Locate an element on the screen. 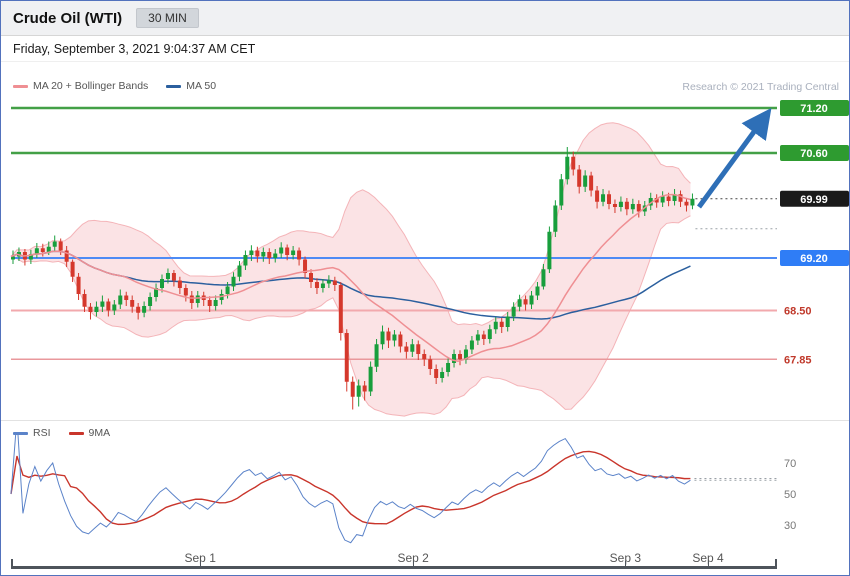  rsi-tick-label: 30 is located at coordinates (790, 526).